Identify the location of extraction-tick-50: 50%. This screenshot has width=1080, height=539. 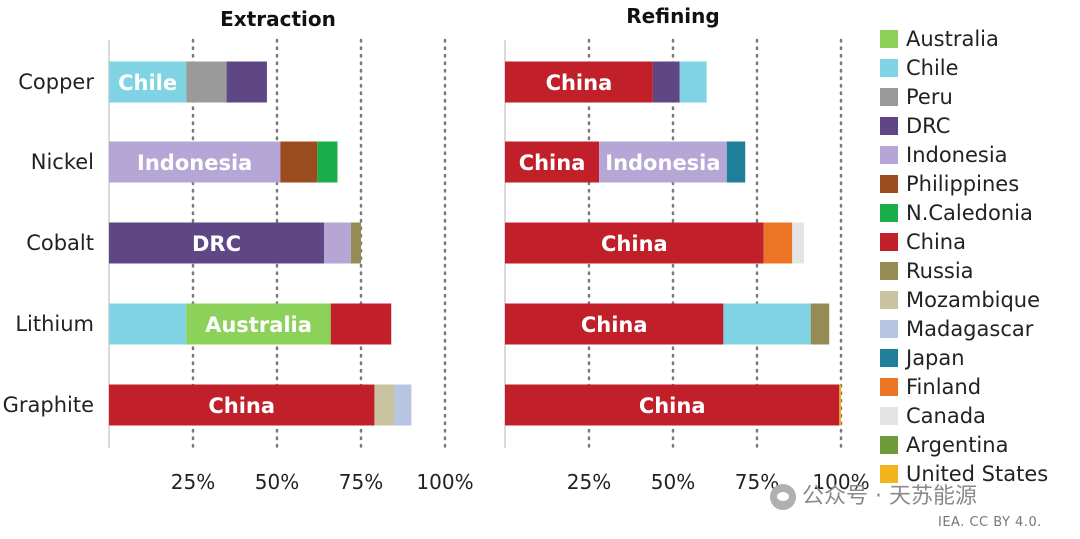
(277, 482).